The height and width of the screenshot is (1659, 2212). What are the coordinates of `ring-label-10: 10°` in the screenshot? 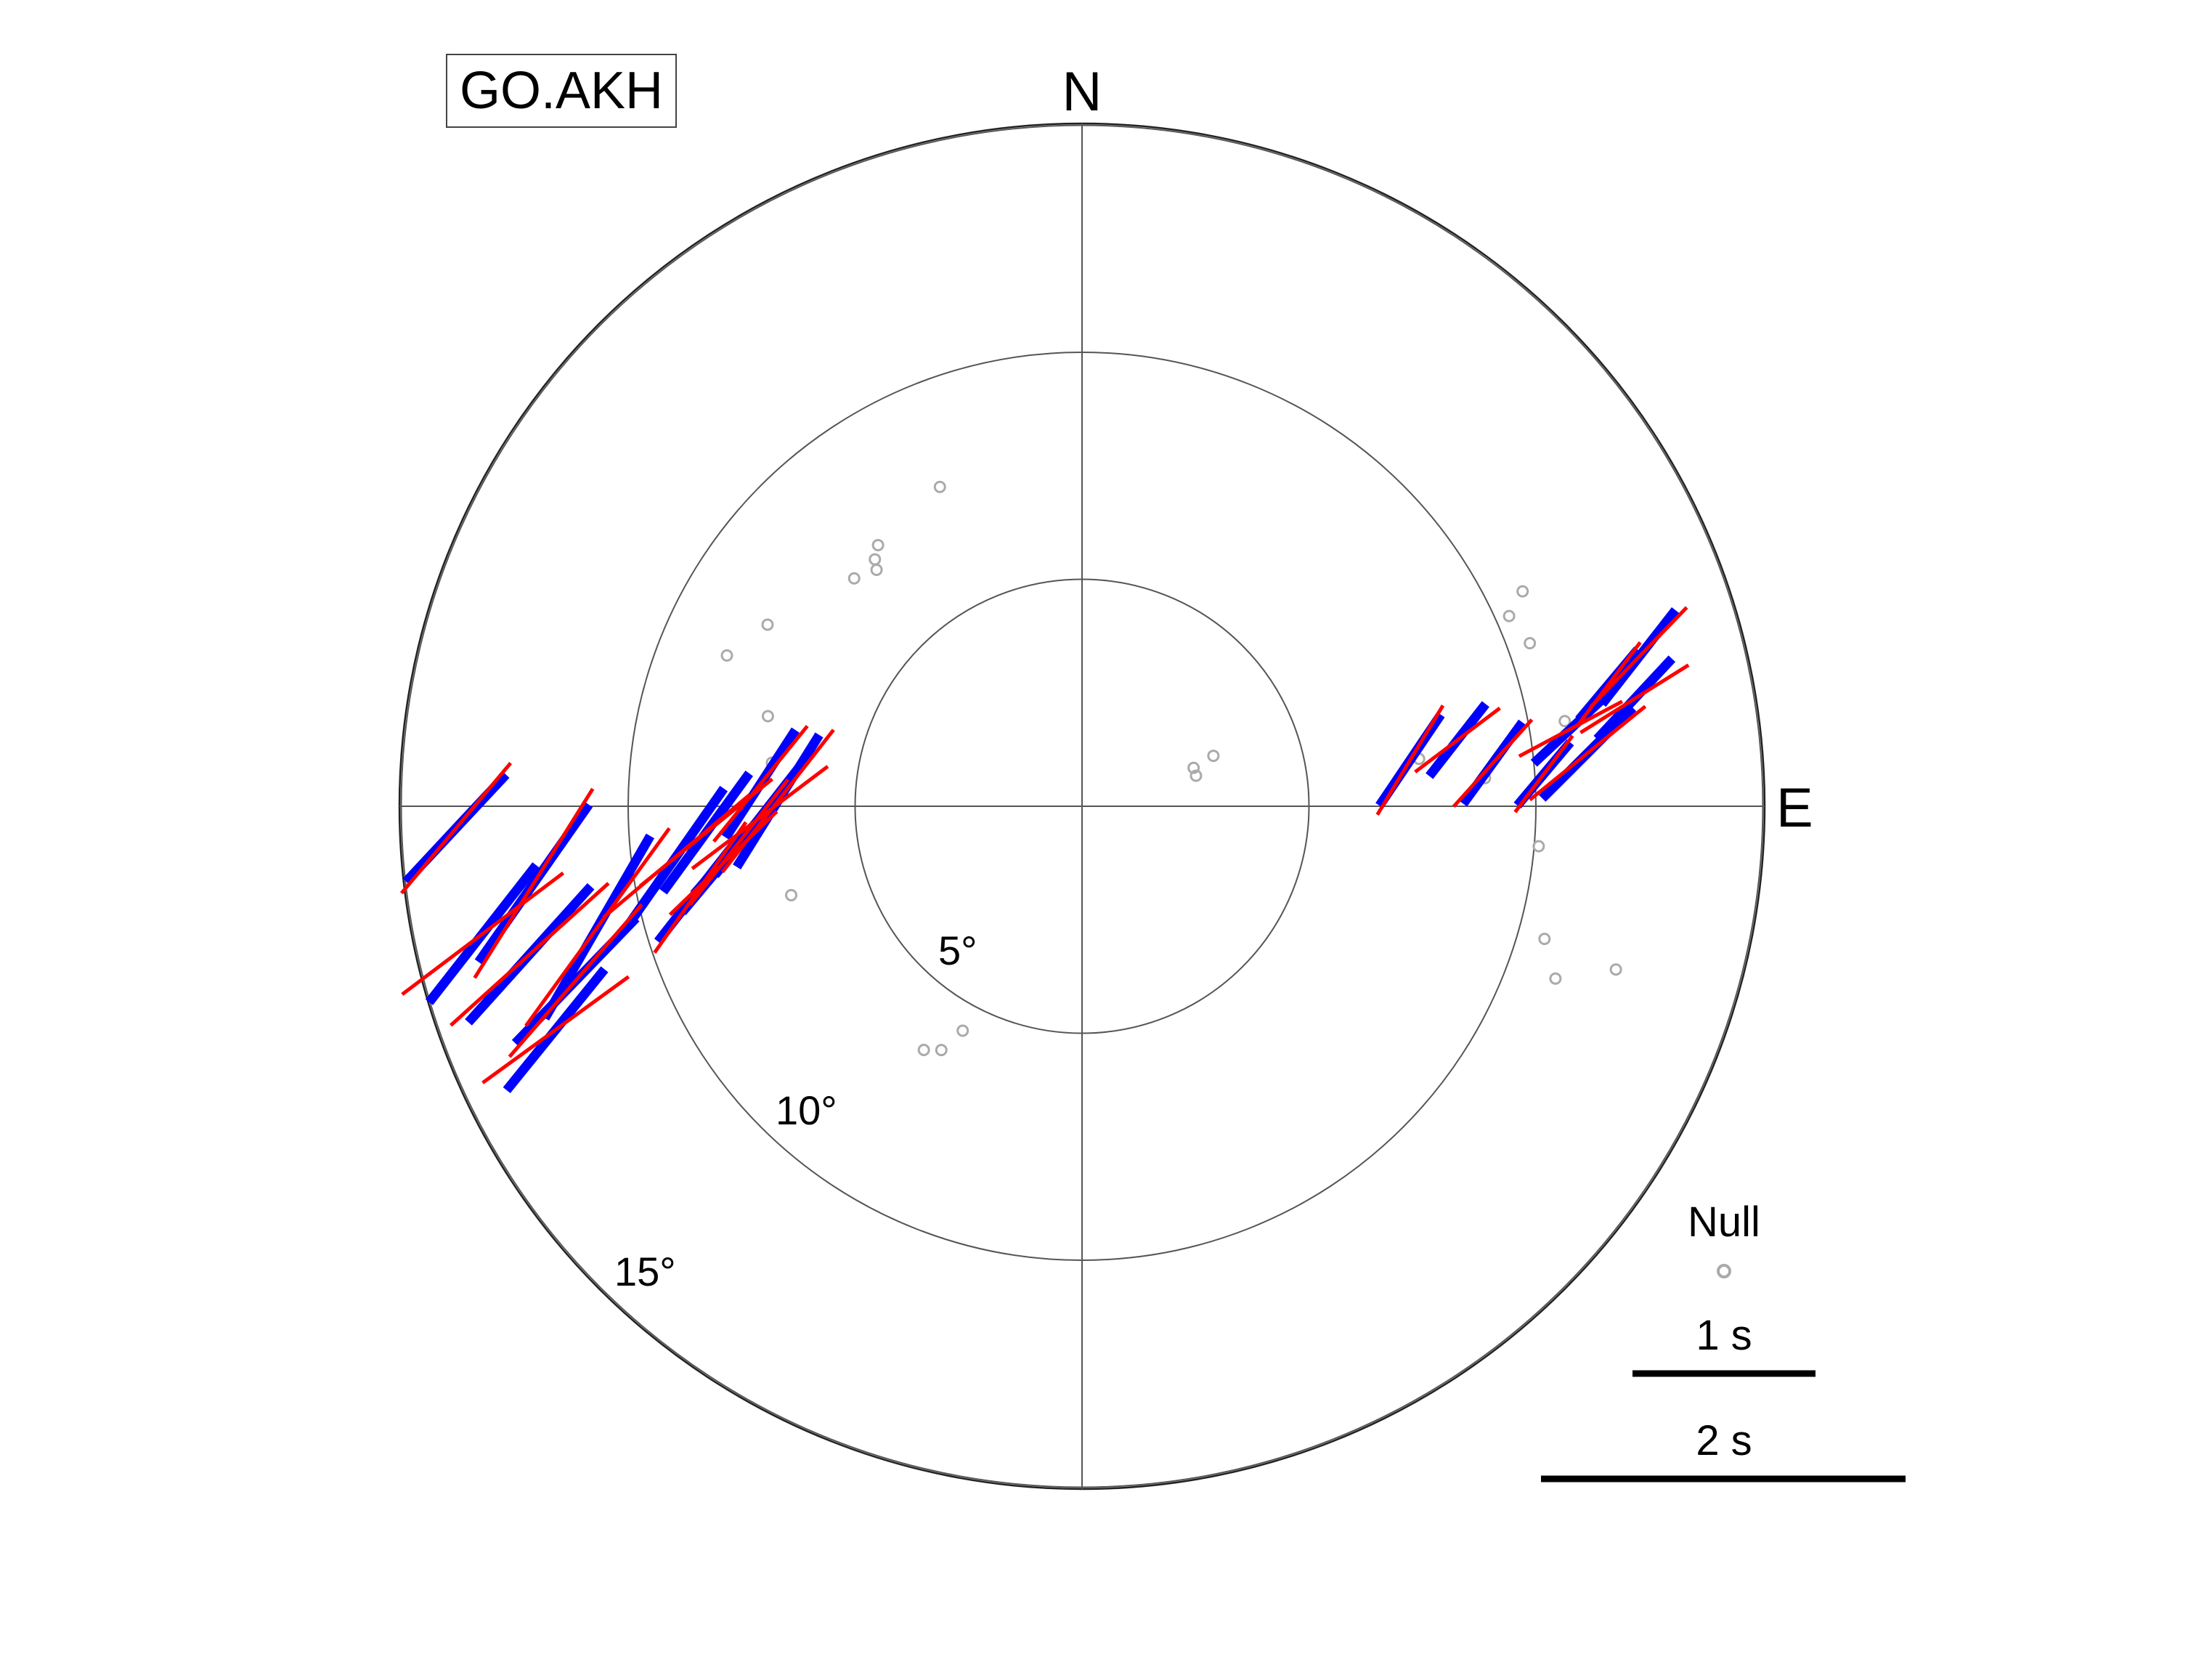 It's located at (807, 1110).